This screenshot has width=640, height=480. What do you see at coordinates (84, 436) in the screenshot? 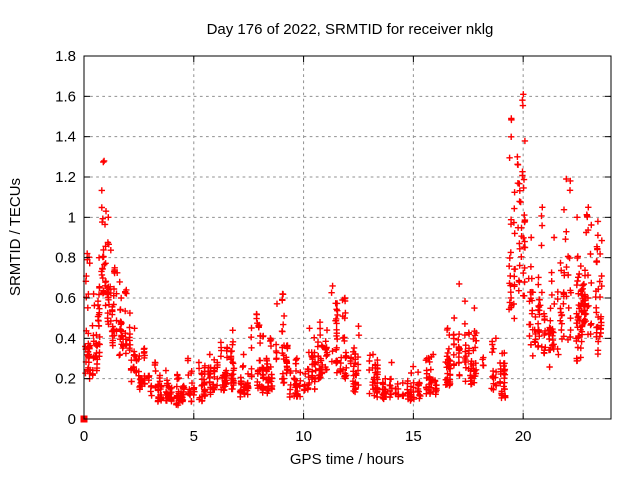
I see `x-tick-label: 0` at bounding box center [84, 436].